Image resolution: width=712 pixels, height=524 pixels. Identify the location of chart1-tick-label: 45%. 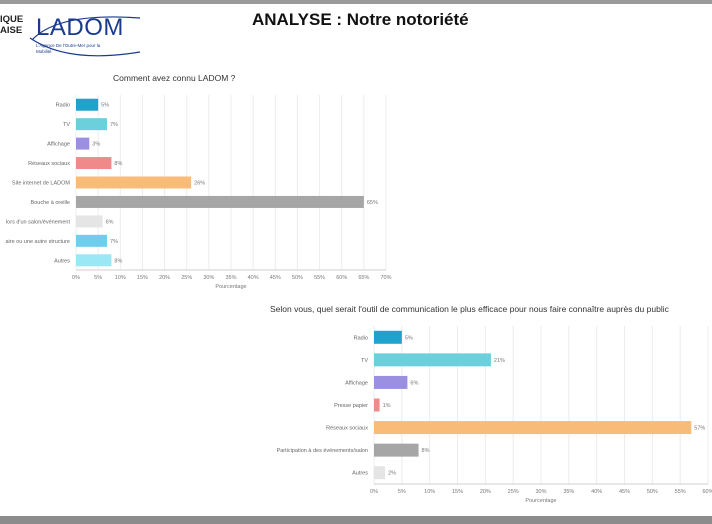
(275, 278).